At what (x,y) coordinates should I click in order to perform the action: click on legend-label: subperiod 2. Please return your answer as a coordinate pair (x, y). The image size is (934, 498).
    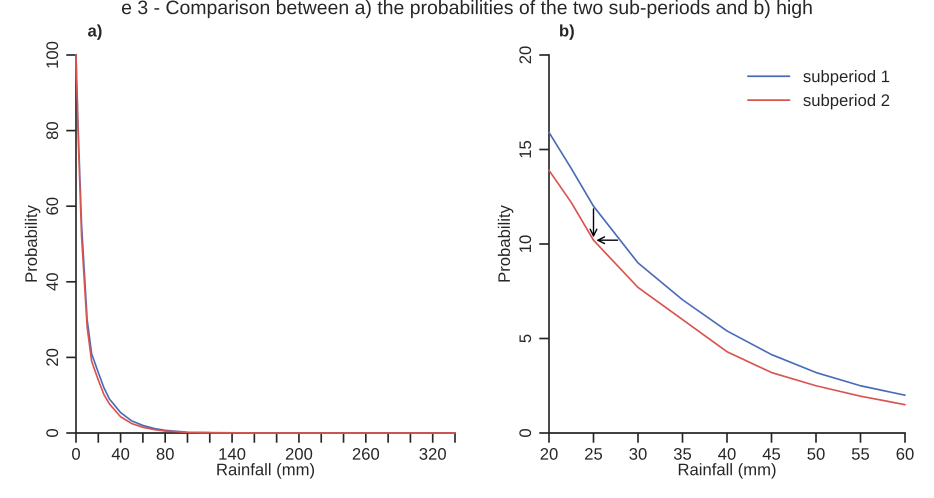
    Looking at the image, I should click on (846, 102).